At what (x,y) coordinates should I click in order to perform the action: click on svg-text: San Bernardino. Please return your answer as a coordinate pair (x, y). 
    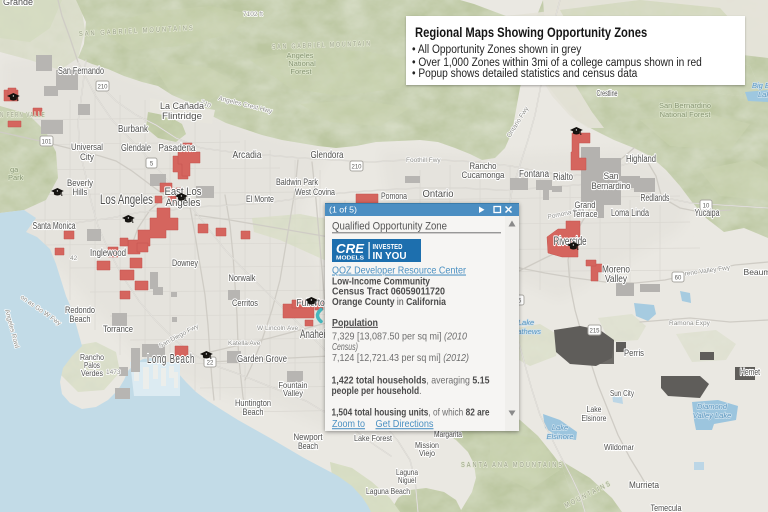
    Looking at the image, I should click on (685, 105).